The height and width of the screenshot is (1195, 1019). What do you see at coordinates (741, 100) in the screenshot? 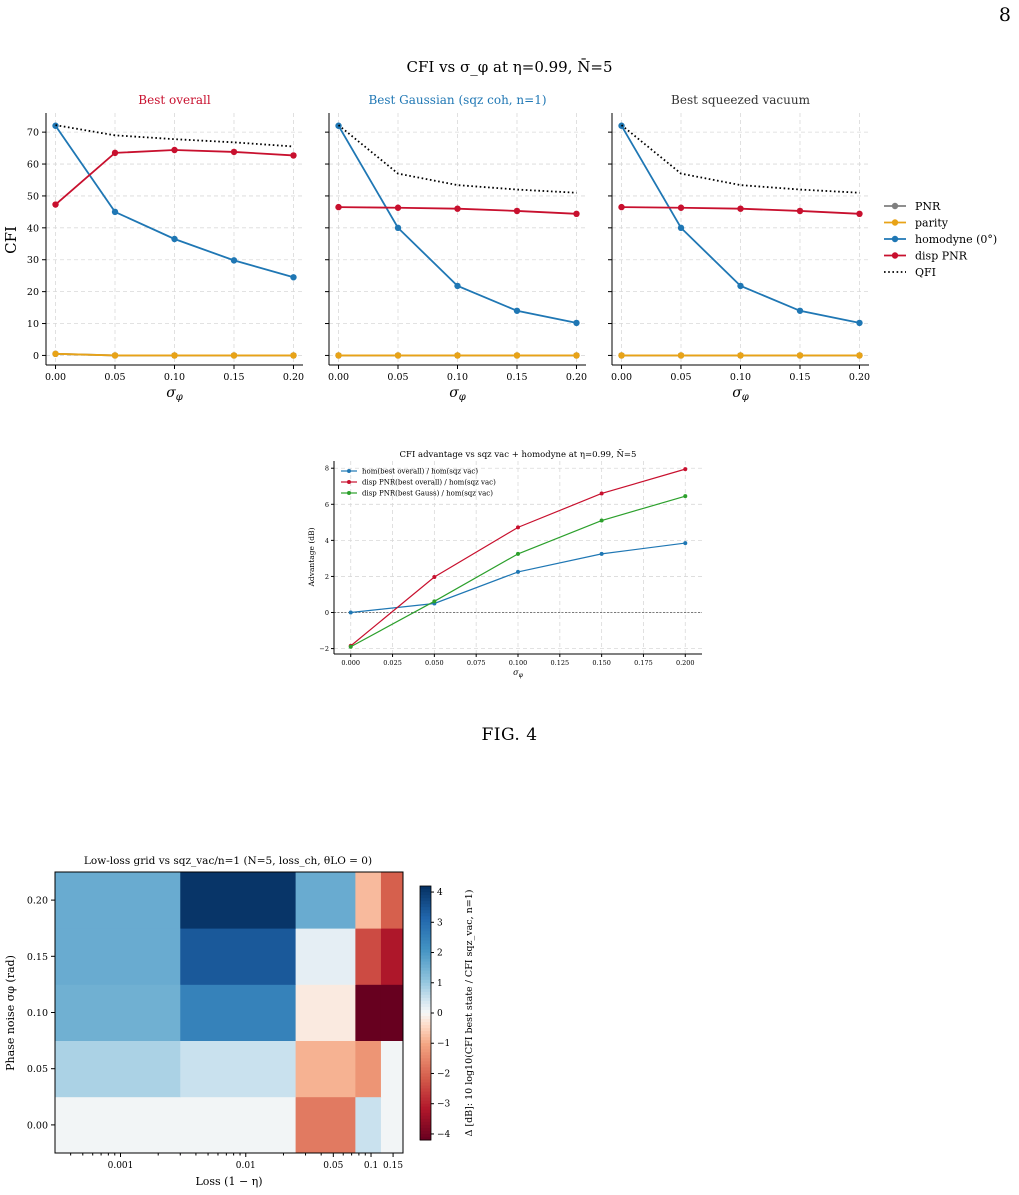
I see `panel-title: Best squeezed vacuum` at bounding box center [741, 100].